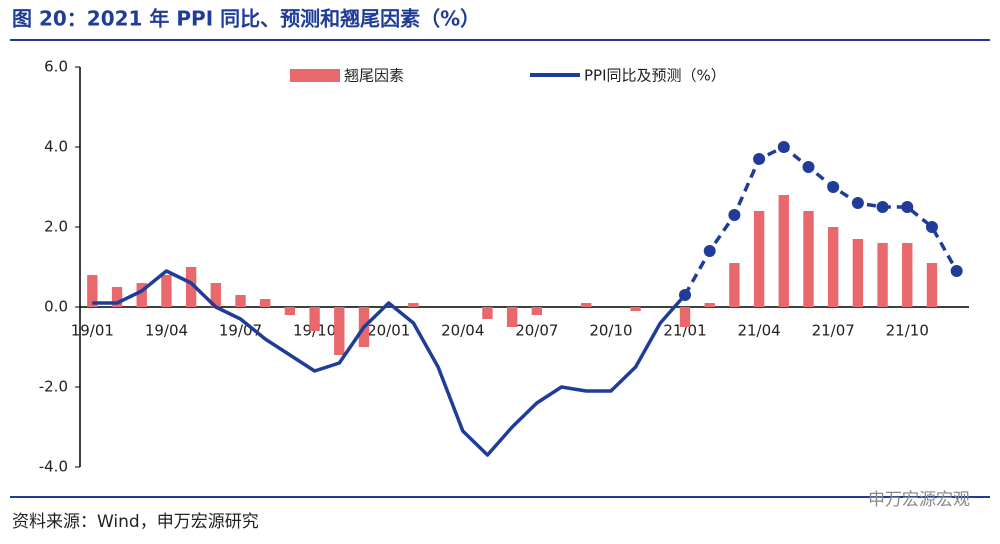  What do you see at coordinates (821, 220) in the screenshot?
I see `line` at bounding box center [821, 220].